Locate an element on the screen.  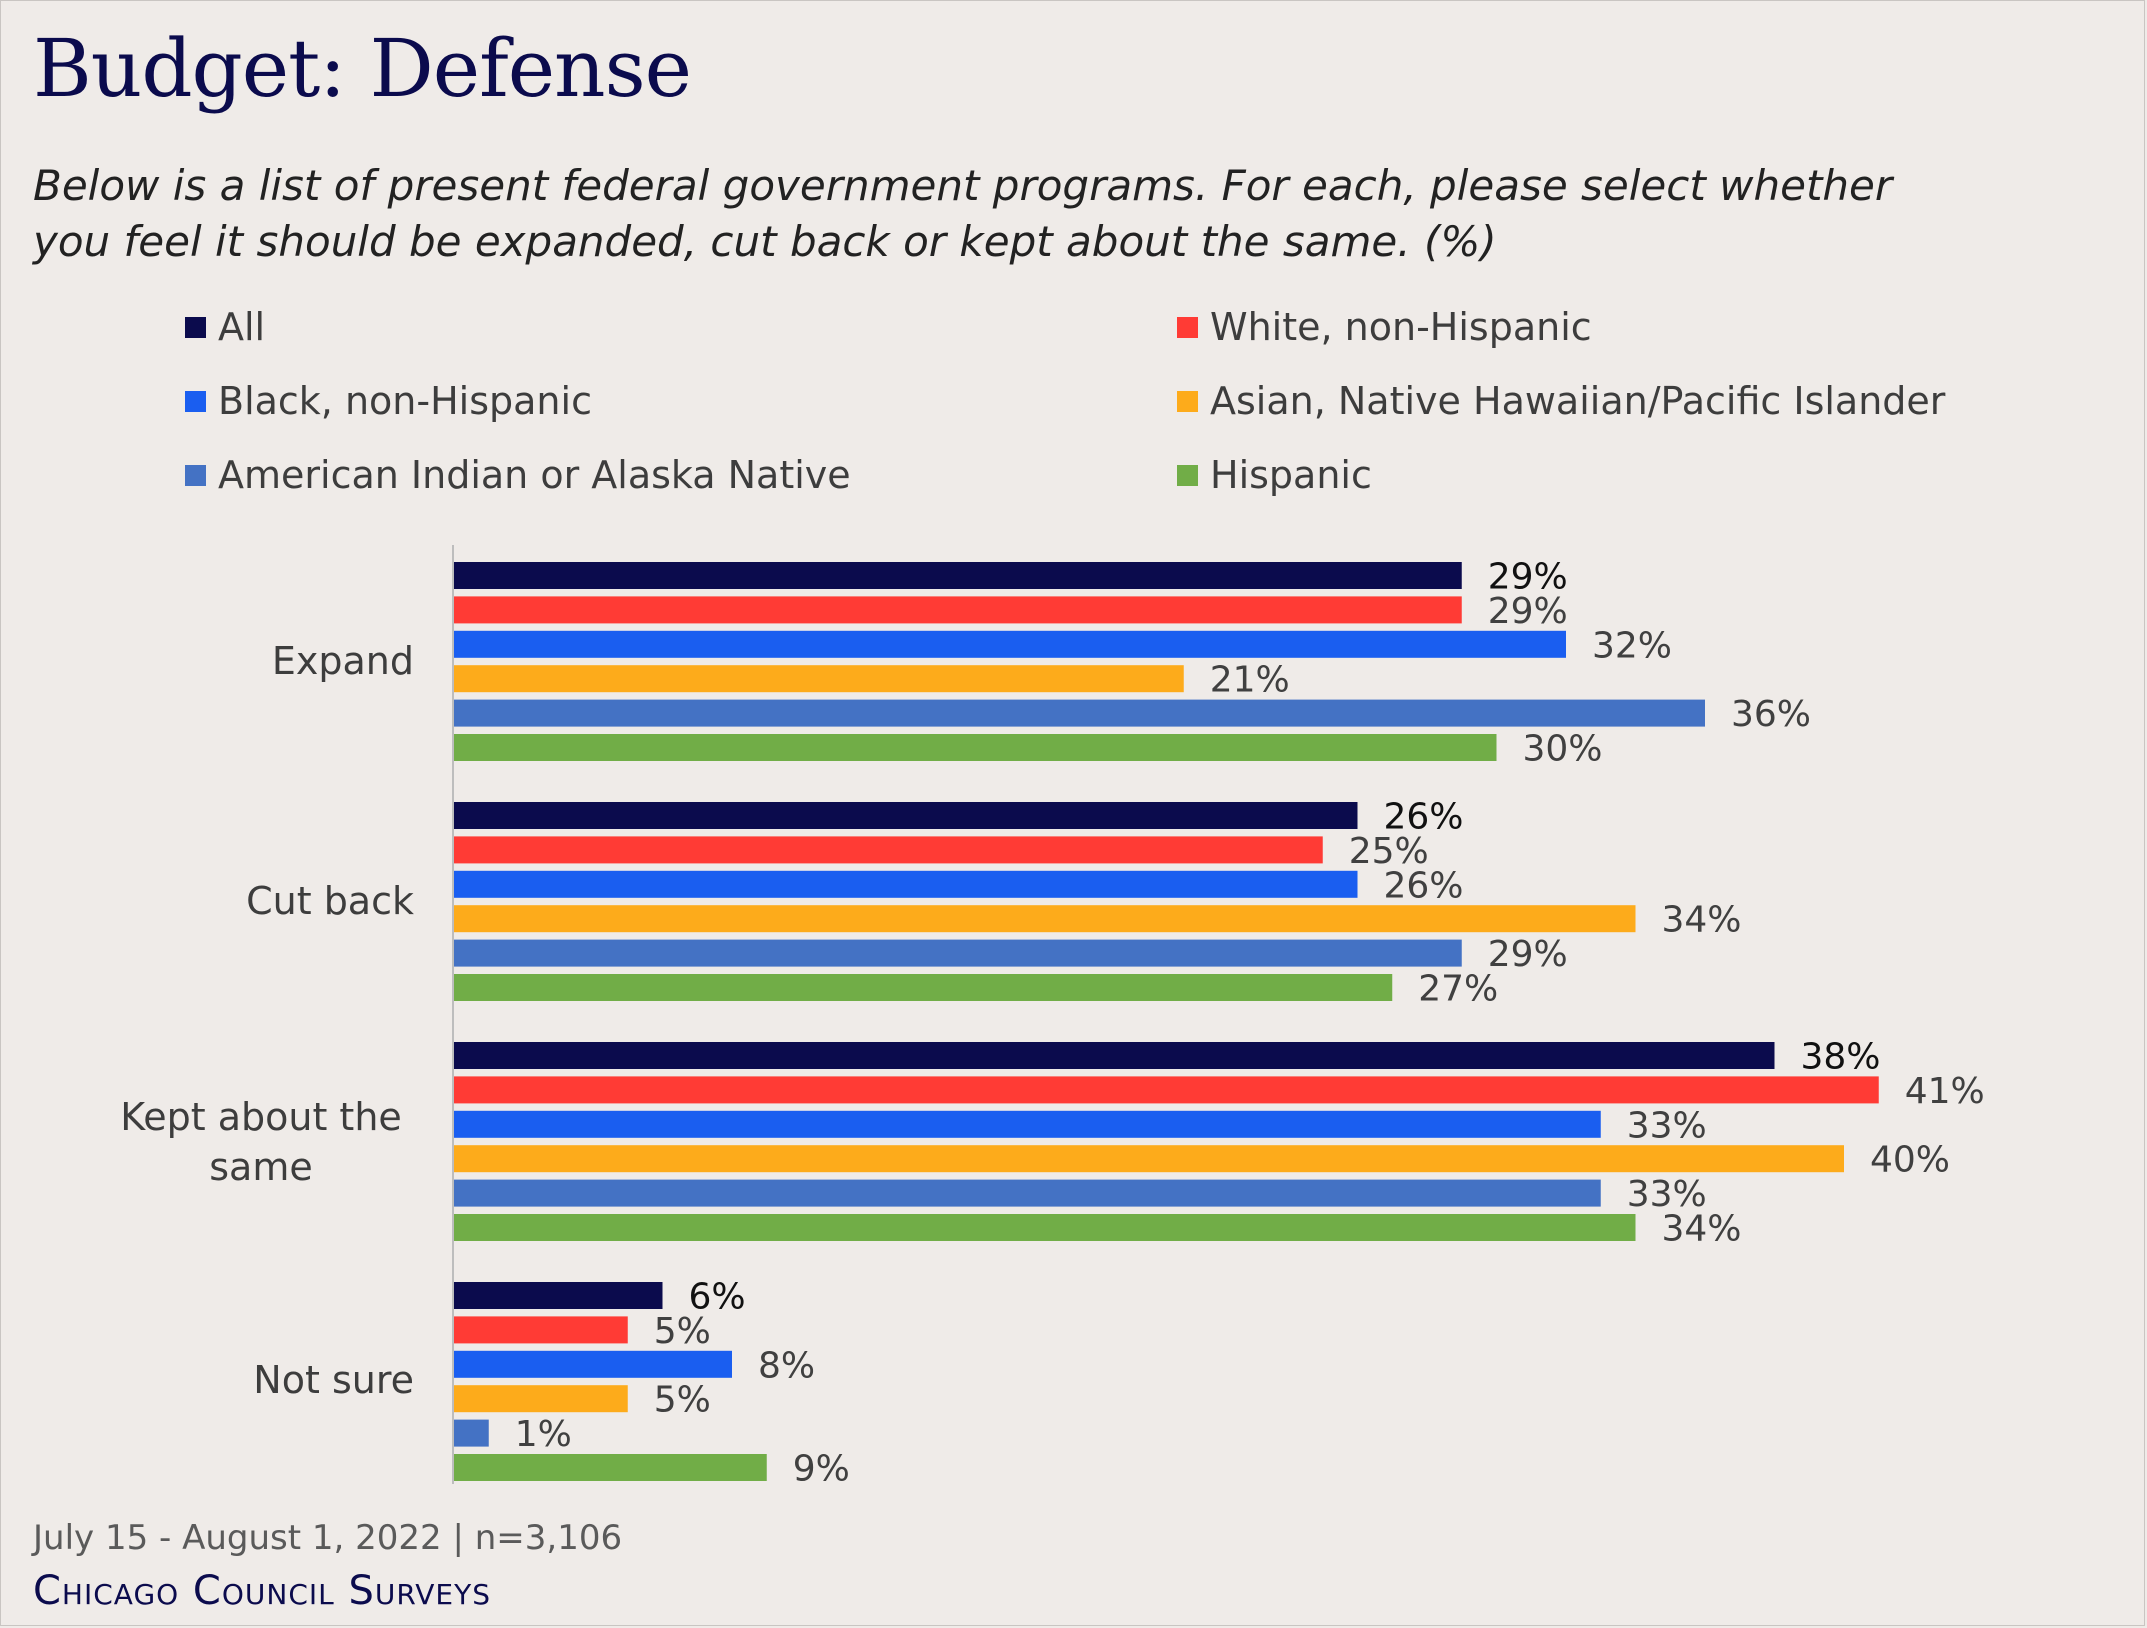
category-label-expand: Expand is located at coordinates (343, 661).